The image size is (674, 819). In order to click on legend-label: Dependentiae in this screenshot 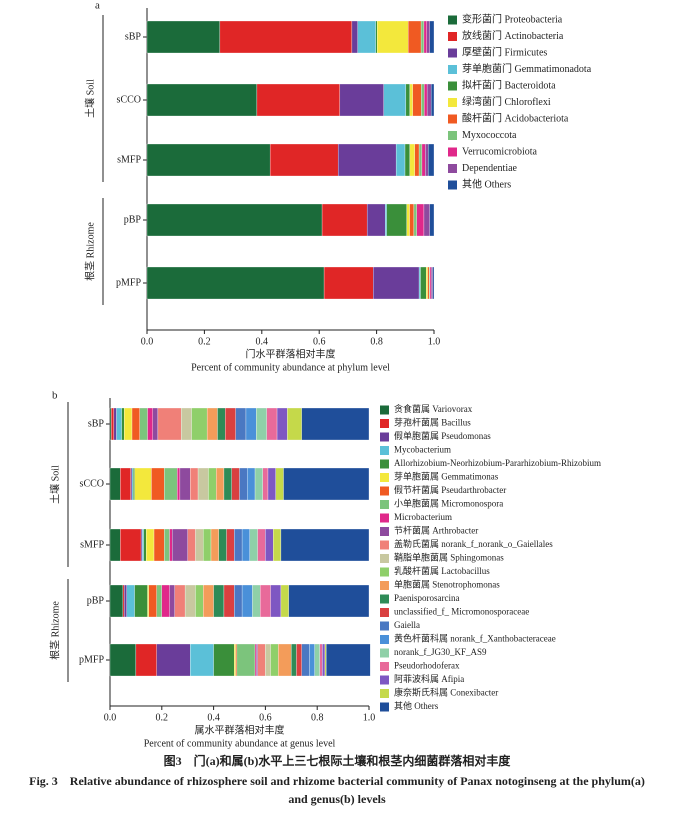, I will do `click(490, 168)`.